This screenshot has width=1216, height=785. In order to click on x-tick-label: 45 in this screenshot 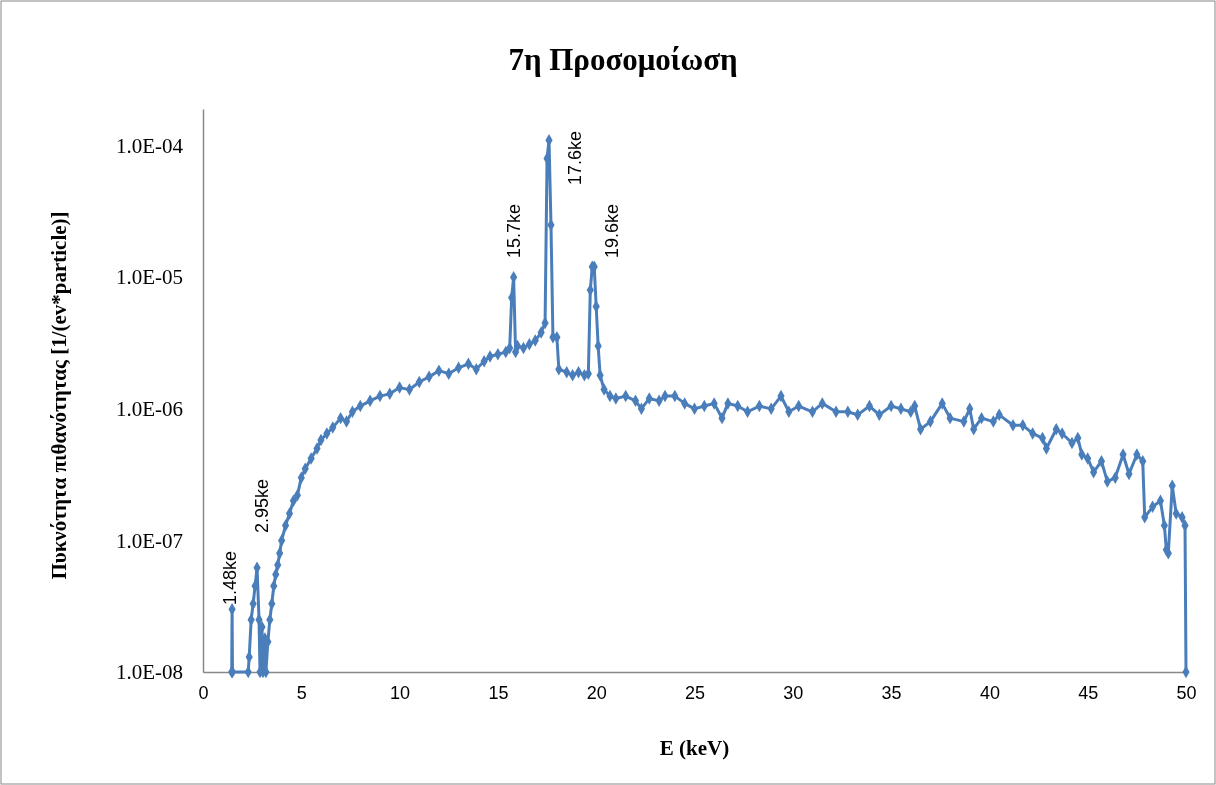, I will do `click(1088, 692)`.